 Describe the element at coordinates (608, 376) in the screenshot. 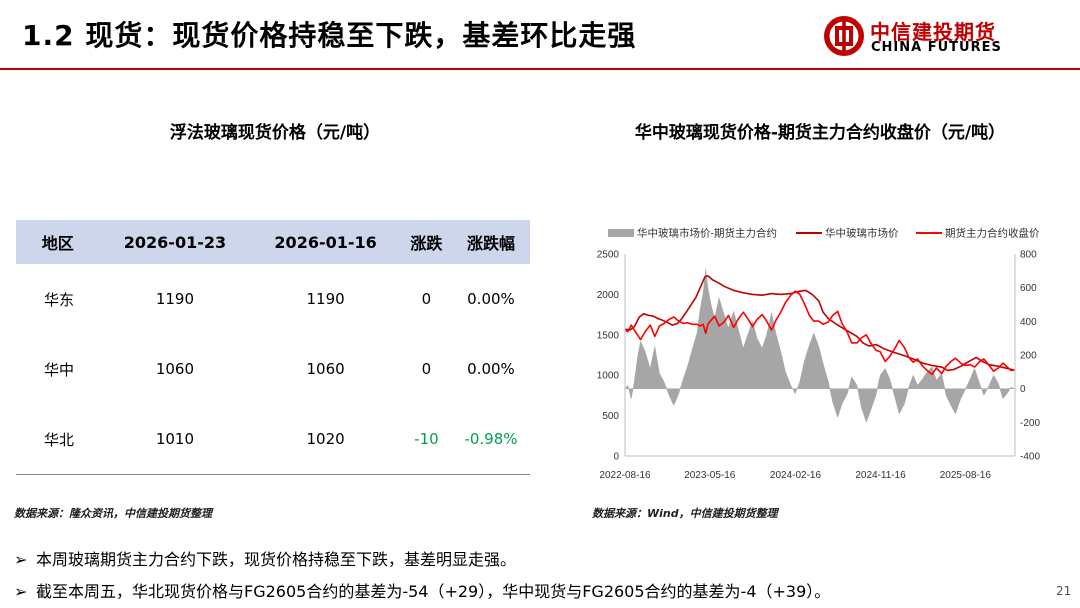

I see `y-left-tick-label: 1000` at that location.